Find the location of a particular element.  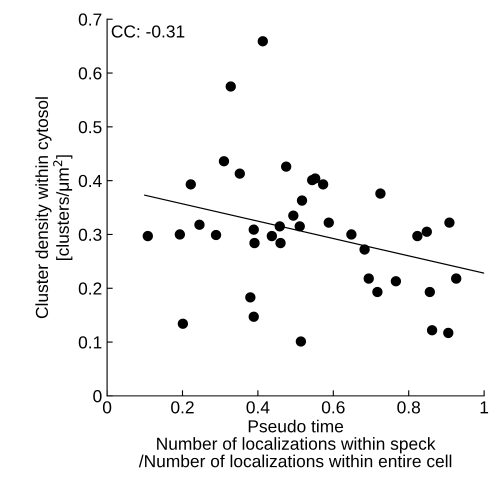

y-tick-label: 0.5 is located at coordinates (90, 127).